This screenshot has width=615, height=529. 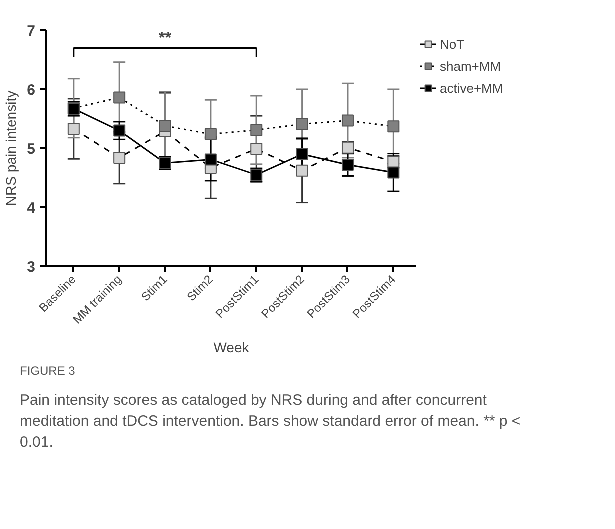 What do you see at coordinates (31, 267) in the screenshot?
I see `y-tick-label: 3` at bounding box center [31, 267].